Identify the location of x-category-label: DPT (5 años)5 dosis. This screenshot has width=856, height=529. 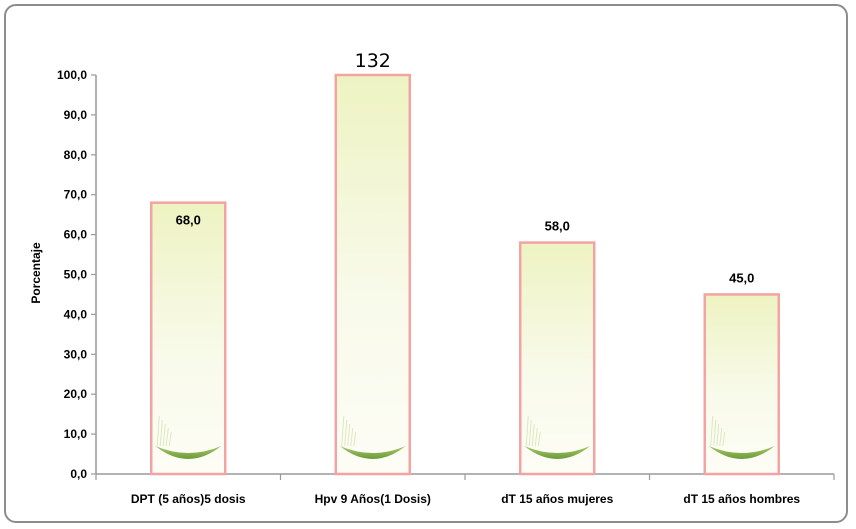
(188, 499).